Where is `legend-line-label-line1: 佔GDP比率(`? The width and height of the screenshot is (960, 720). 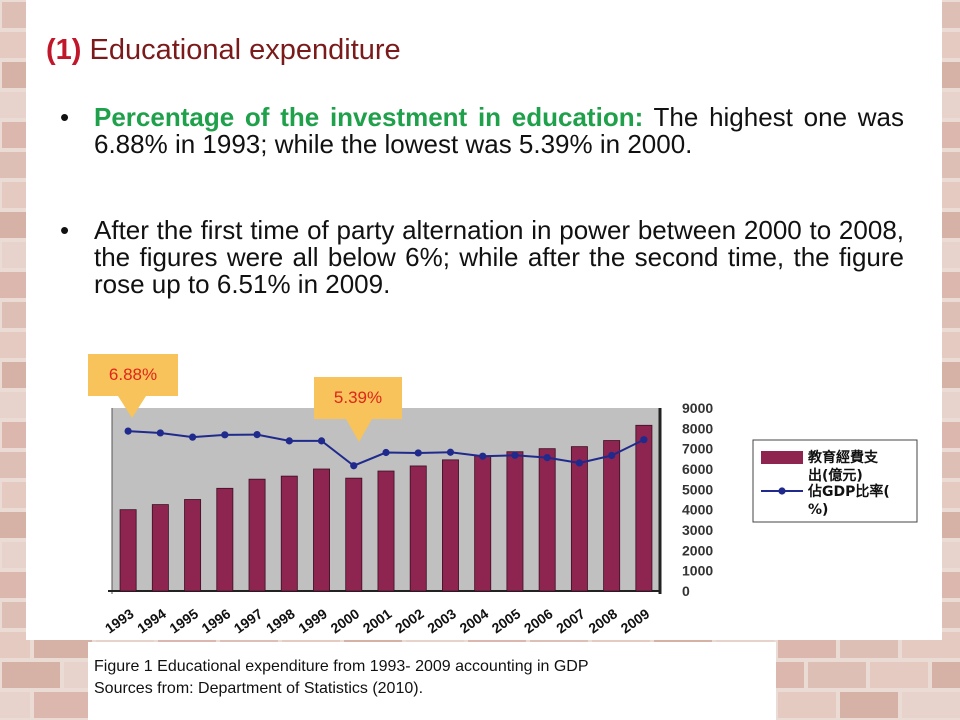
legend-line-label-line1: 佔GDP比率( is located at coordinates (848, 491).